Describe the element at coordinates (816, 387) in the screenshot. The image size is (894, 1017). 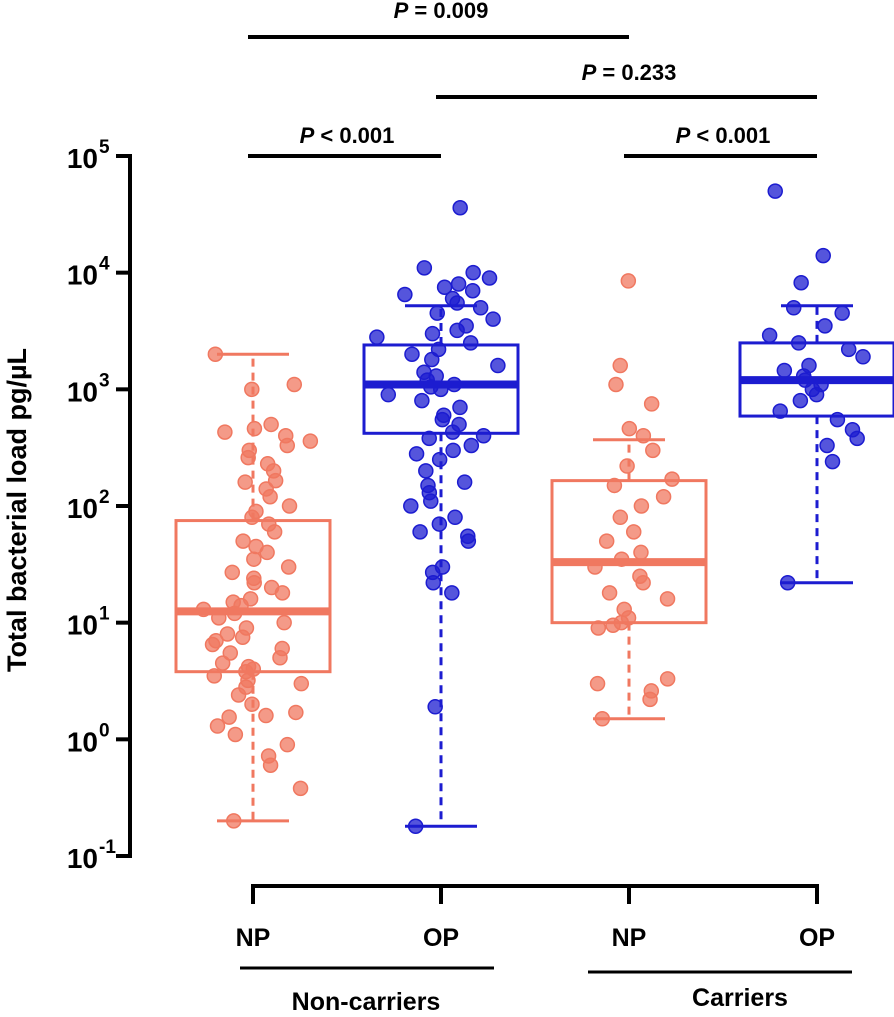
I see `series-op-carriers` at that location.